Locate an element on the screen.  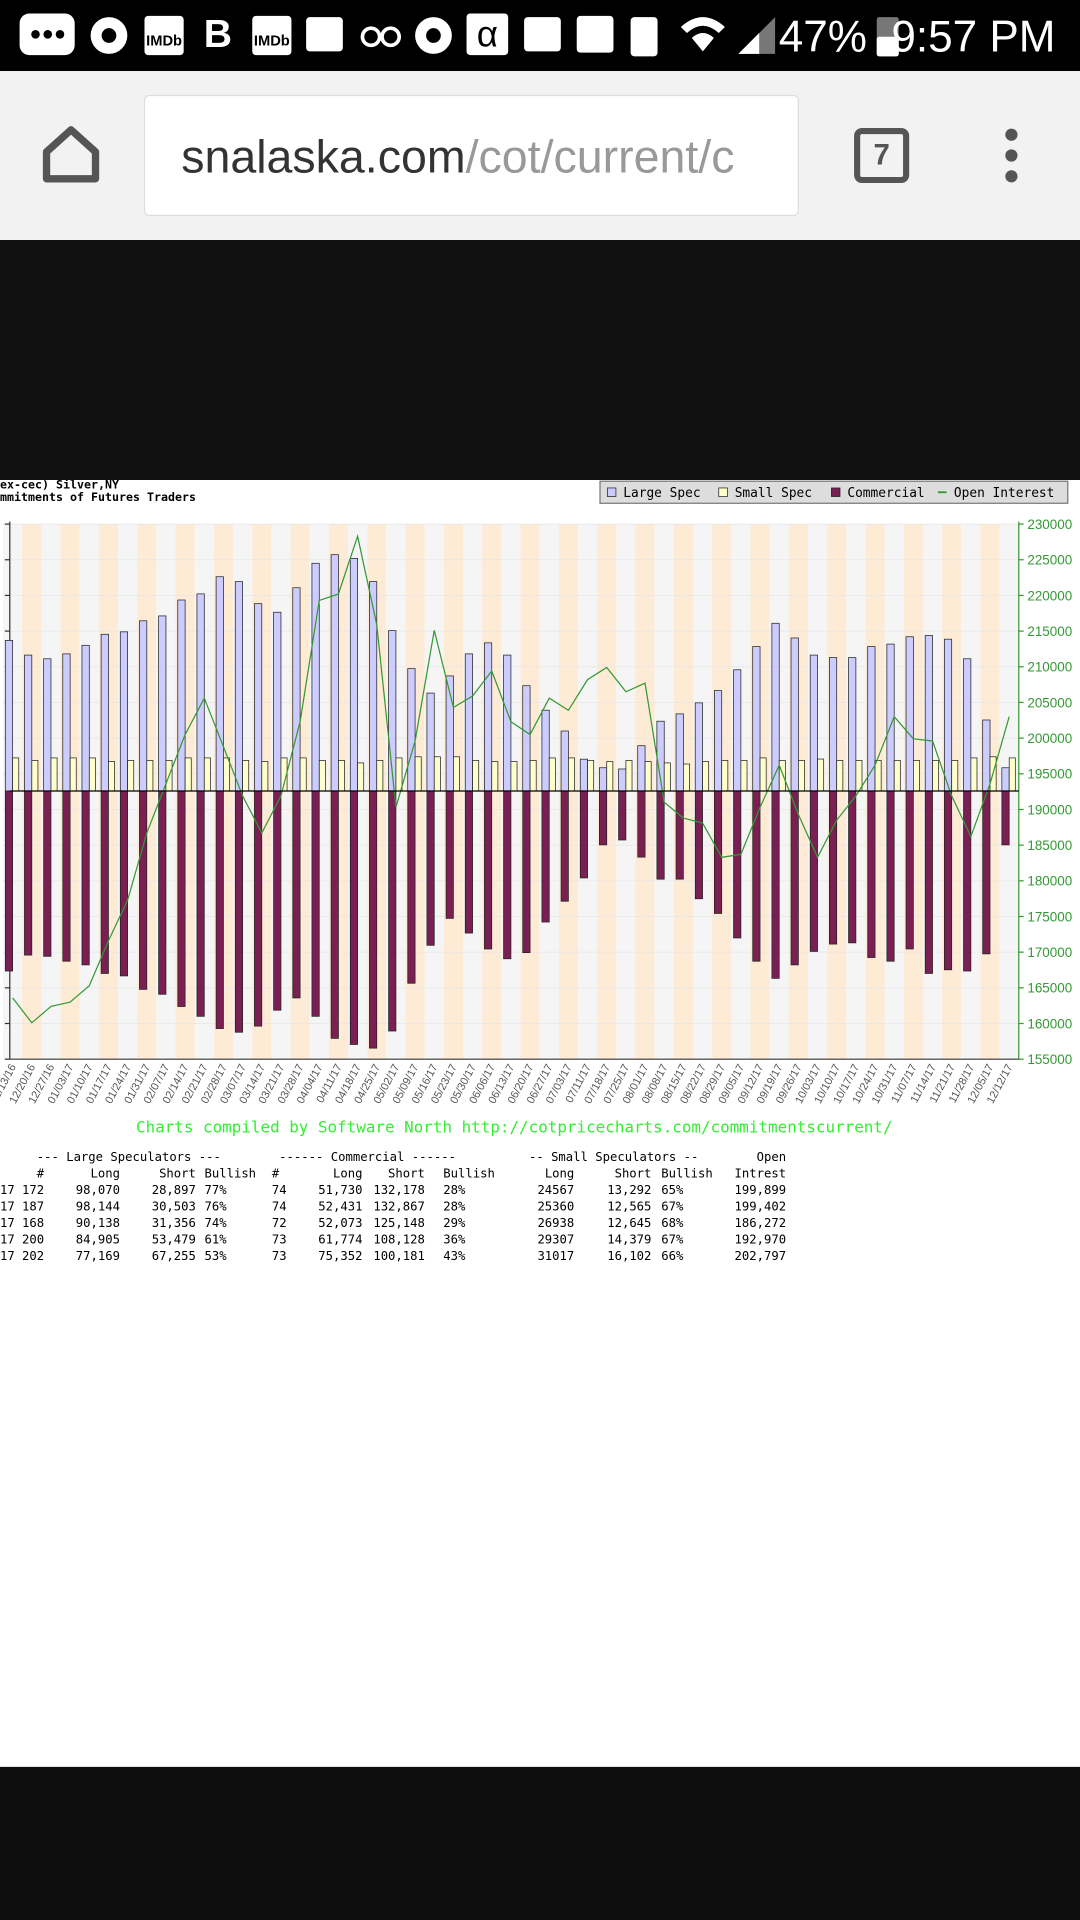
table-cell: 74% is located at coordinates (215, 1223).